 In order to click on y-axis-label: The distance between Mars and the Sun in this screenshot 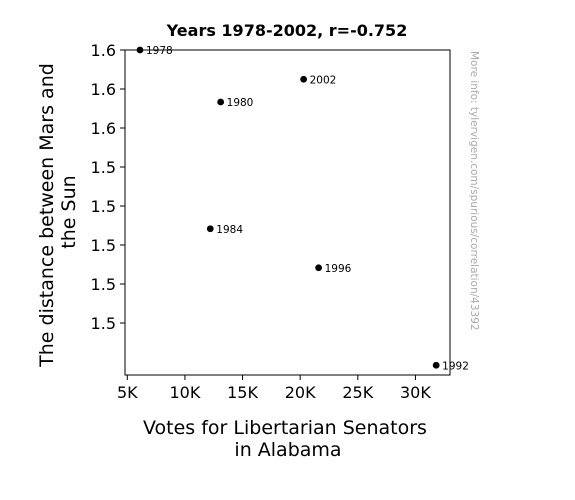, I will do `click(58, 212)`.